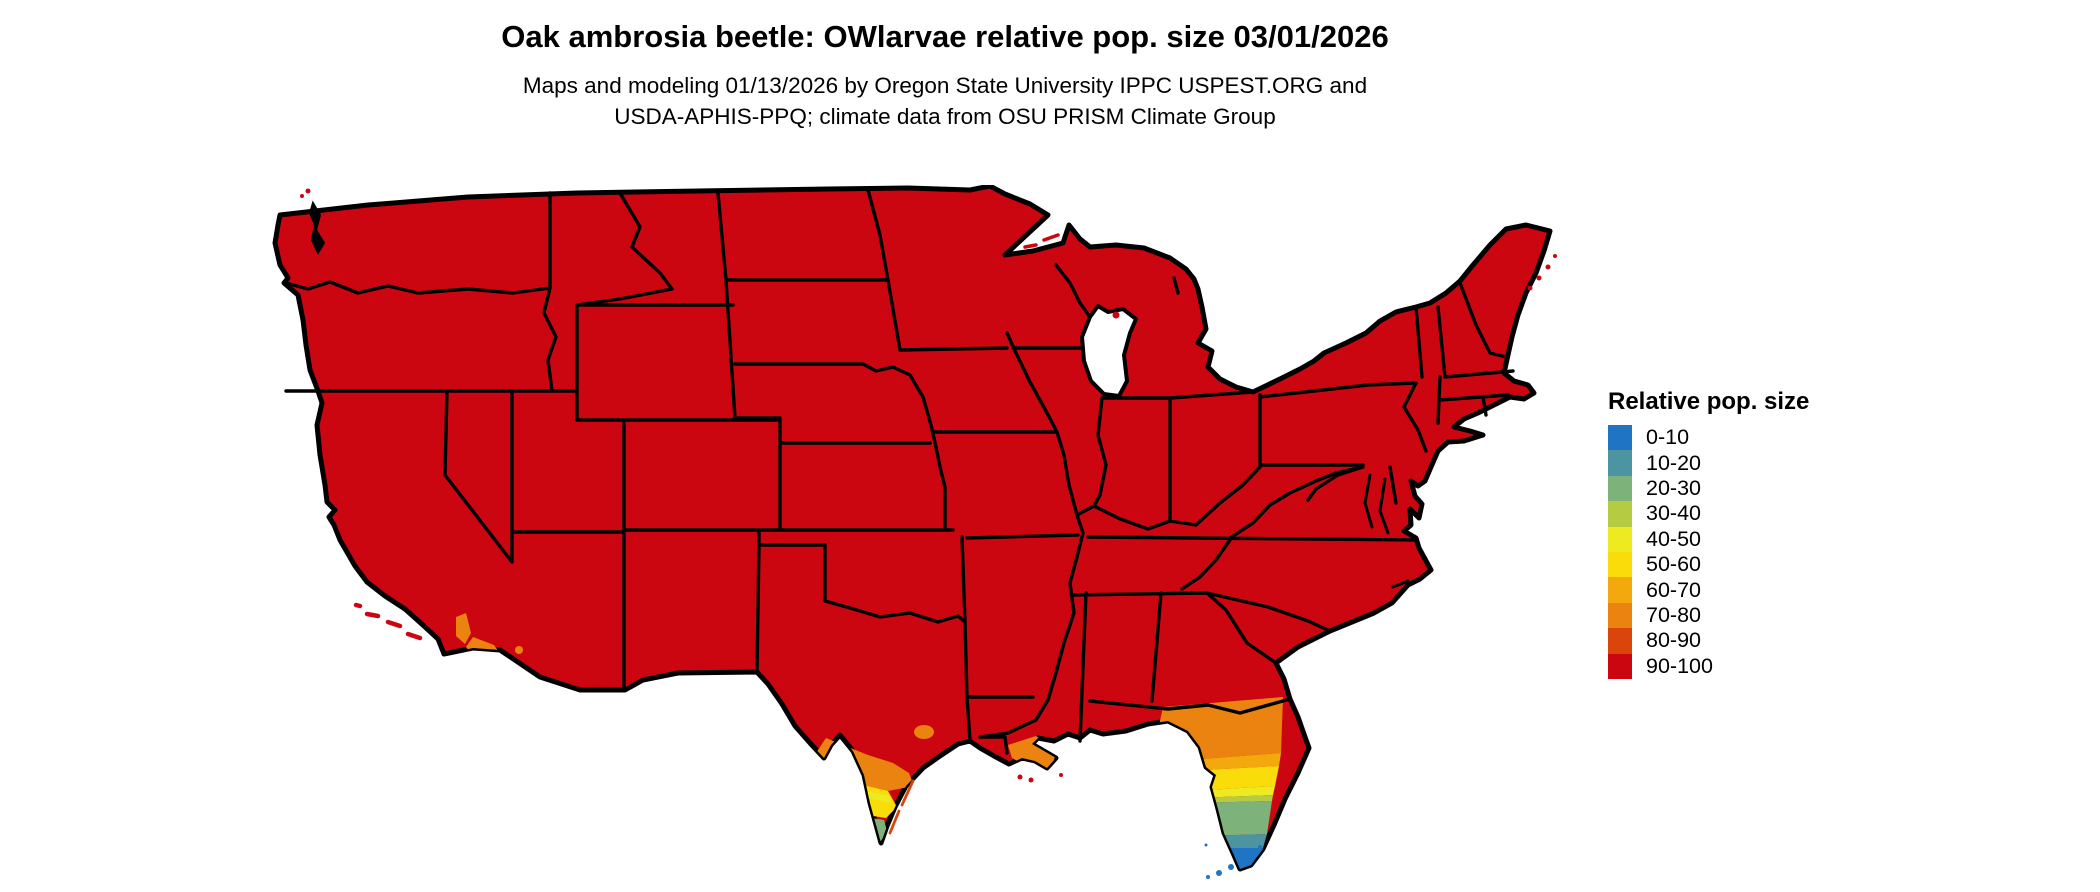 The image size is (2100, 892). I want to click on lake-michigan, so click(1109, 351).